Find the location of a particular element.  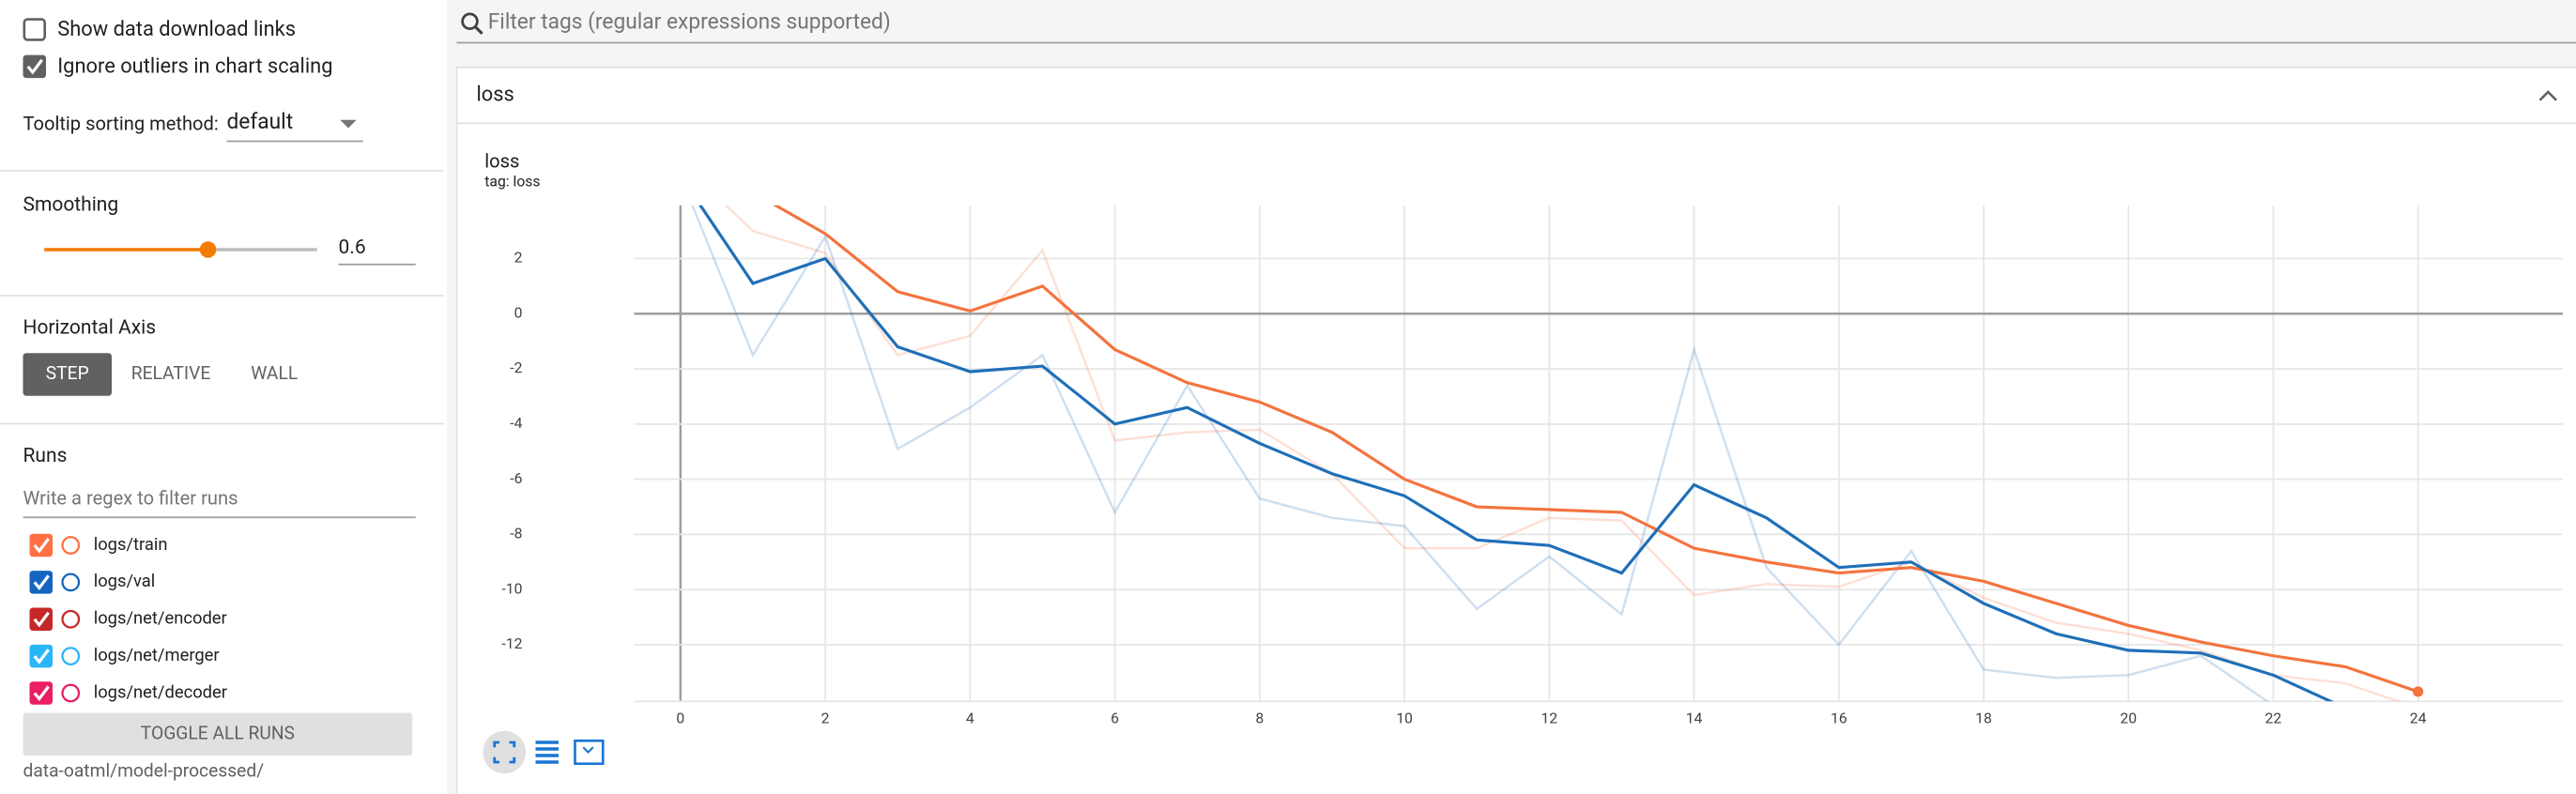

y-tick-label: 0 is located at coordinates (518, 312).